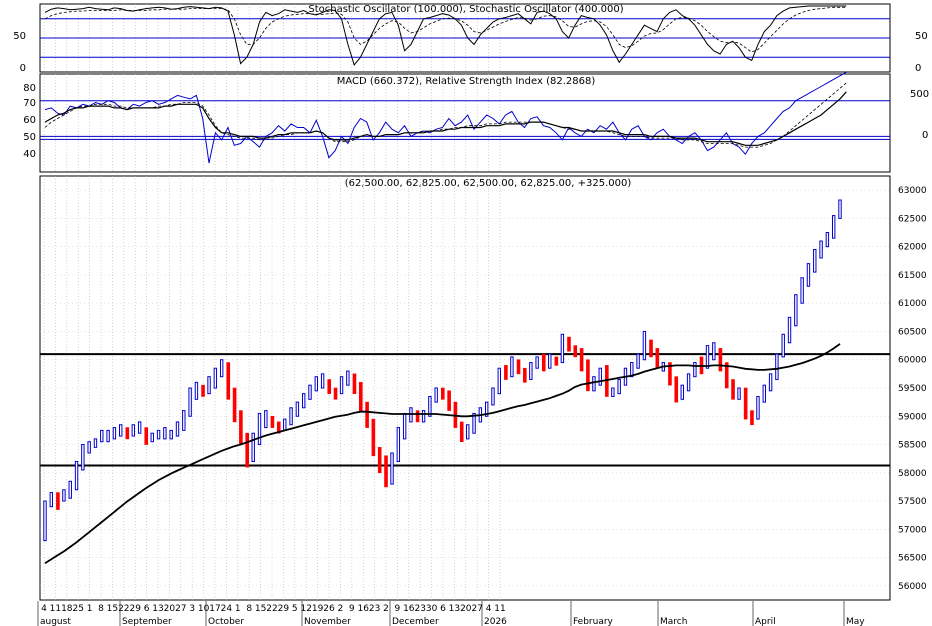 The image size is (932, 626). What do you see at coordinates (466, 609) in the screenshot?
I see `x-tick-label: 20` at bounding box center [466, 609].